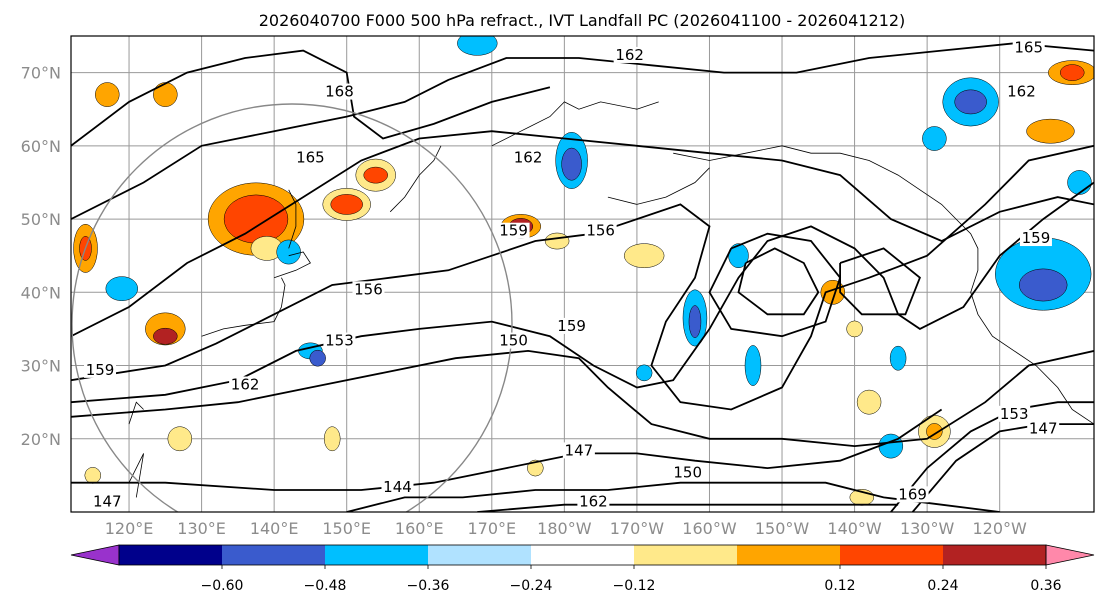 Image resolution: width=1105 pixels, height=604 pixels. What do you see at coordinates (95, 555) in the screenshot?
I see `colorbar-extend-low` at bounding box center [95, 555].